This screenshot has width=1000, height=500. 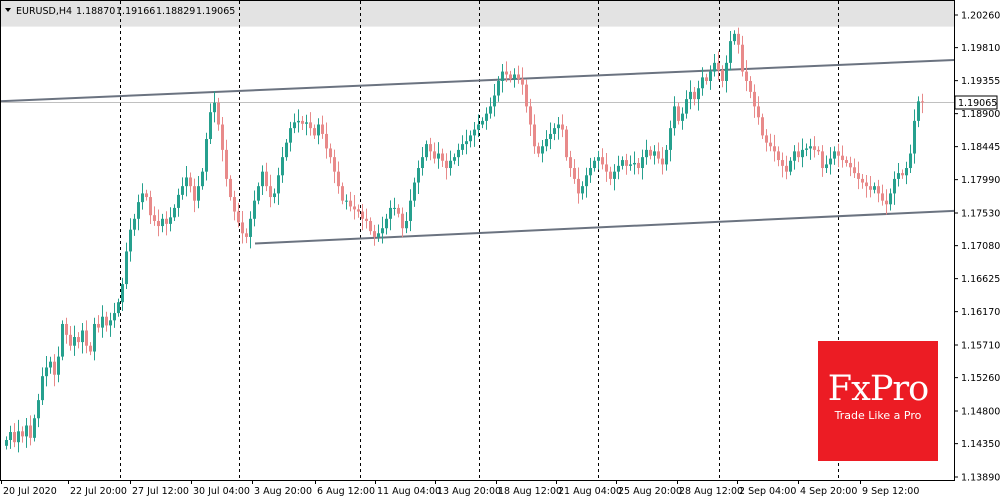 I want to click on channel-line, so click(x=604, y=227).